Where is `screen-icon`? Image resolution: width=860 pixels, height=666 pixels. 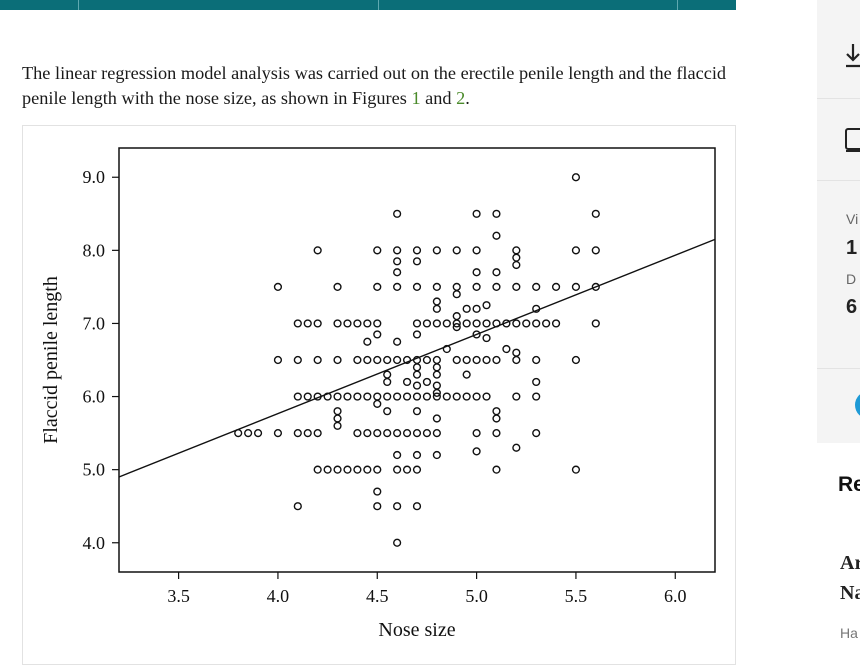
screen-icon is located at coordinates (852, 139).